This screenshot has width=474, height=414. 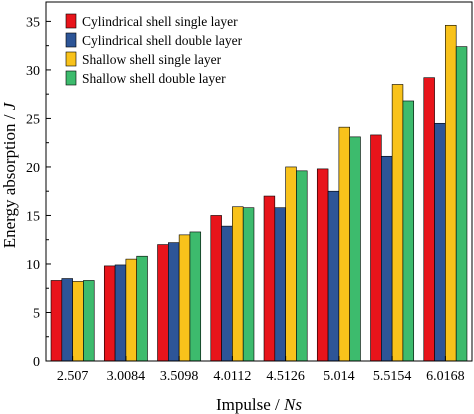 I want to click on x-tick-label: 3.5098, so click(x=179, y=376).